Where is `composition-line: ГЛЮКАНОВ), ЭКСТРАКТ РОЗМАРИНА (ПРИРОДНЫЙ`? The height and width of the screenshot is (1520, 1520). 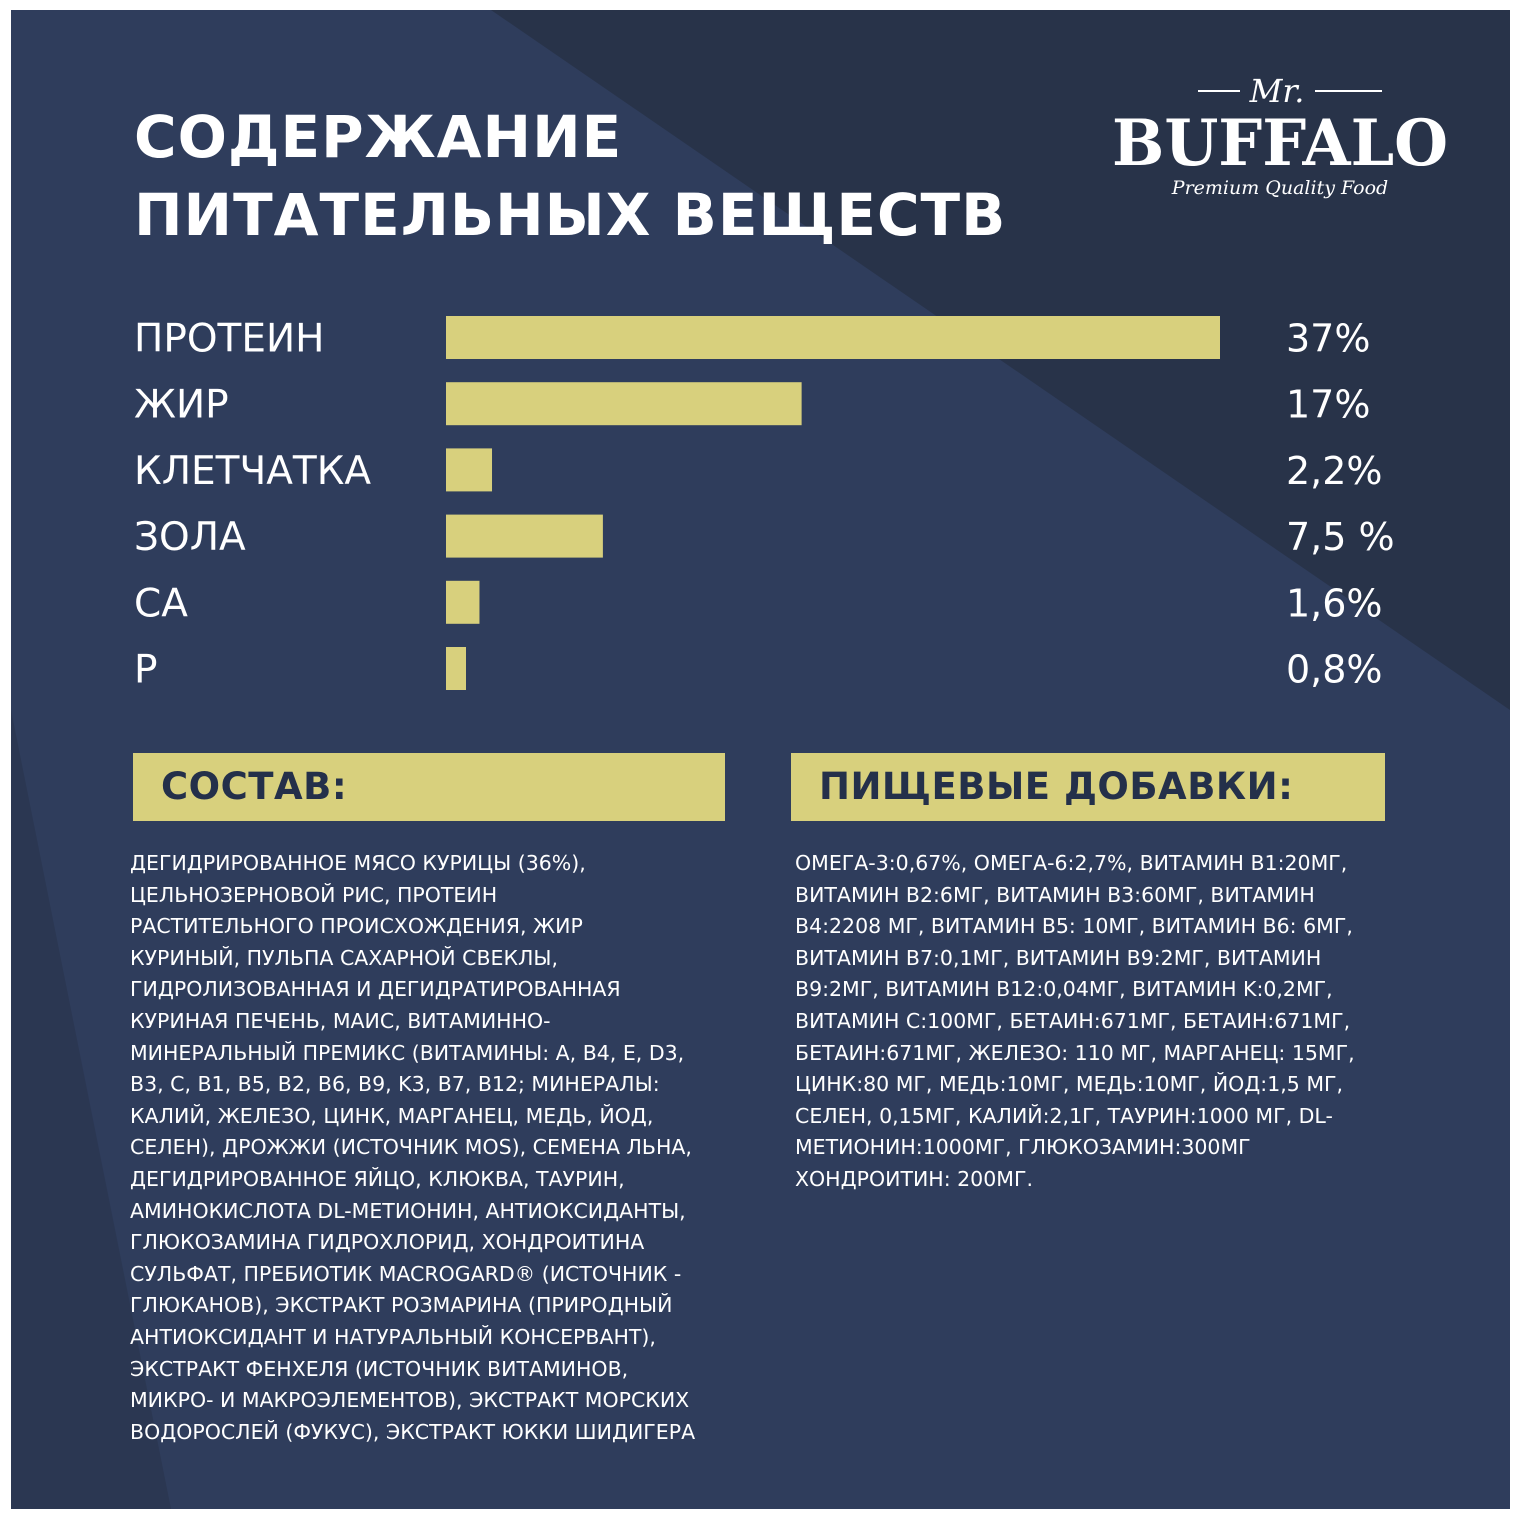 composition-line: ГЛЮКАНОВ), ЭКСТРАКТ РОЗМАРИНА (ПРИРОДНЫЙ is located at coordinates (401, 1305).